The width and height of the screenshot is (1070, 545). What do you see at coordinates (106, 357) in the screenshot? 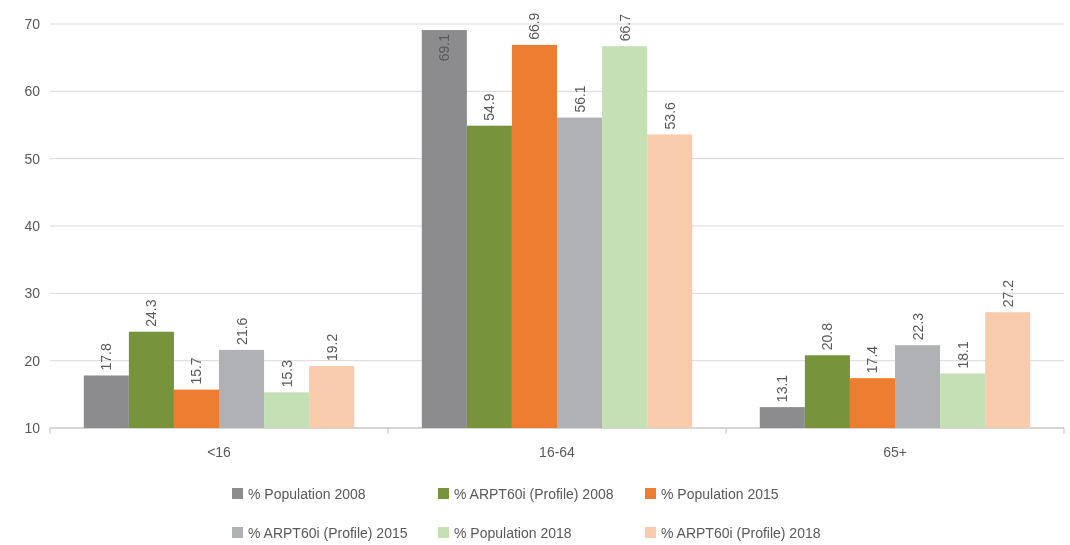
I see `data-label: 17.8` at bounding box center [106, 357].